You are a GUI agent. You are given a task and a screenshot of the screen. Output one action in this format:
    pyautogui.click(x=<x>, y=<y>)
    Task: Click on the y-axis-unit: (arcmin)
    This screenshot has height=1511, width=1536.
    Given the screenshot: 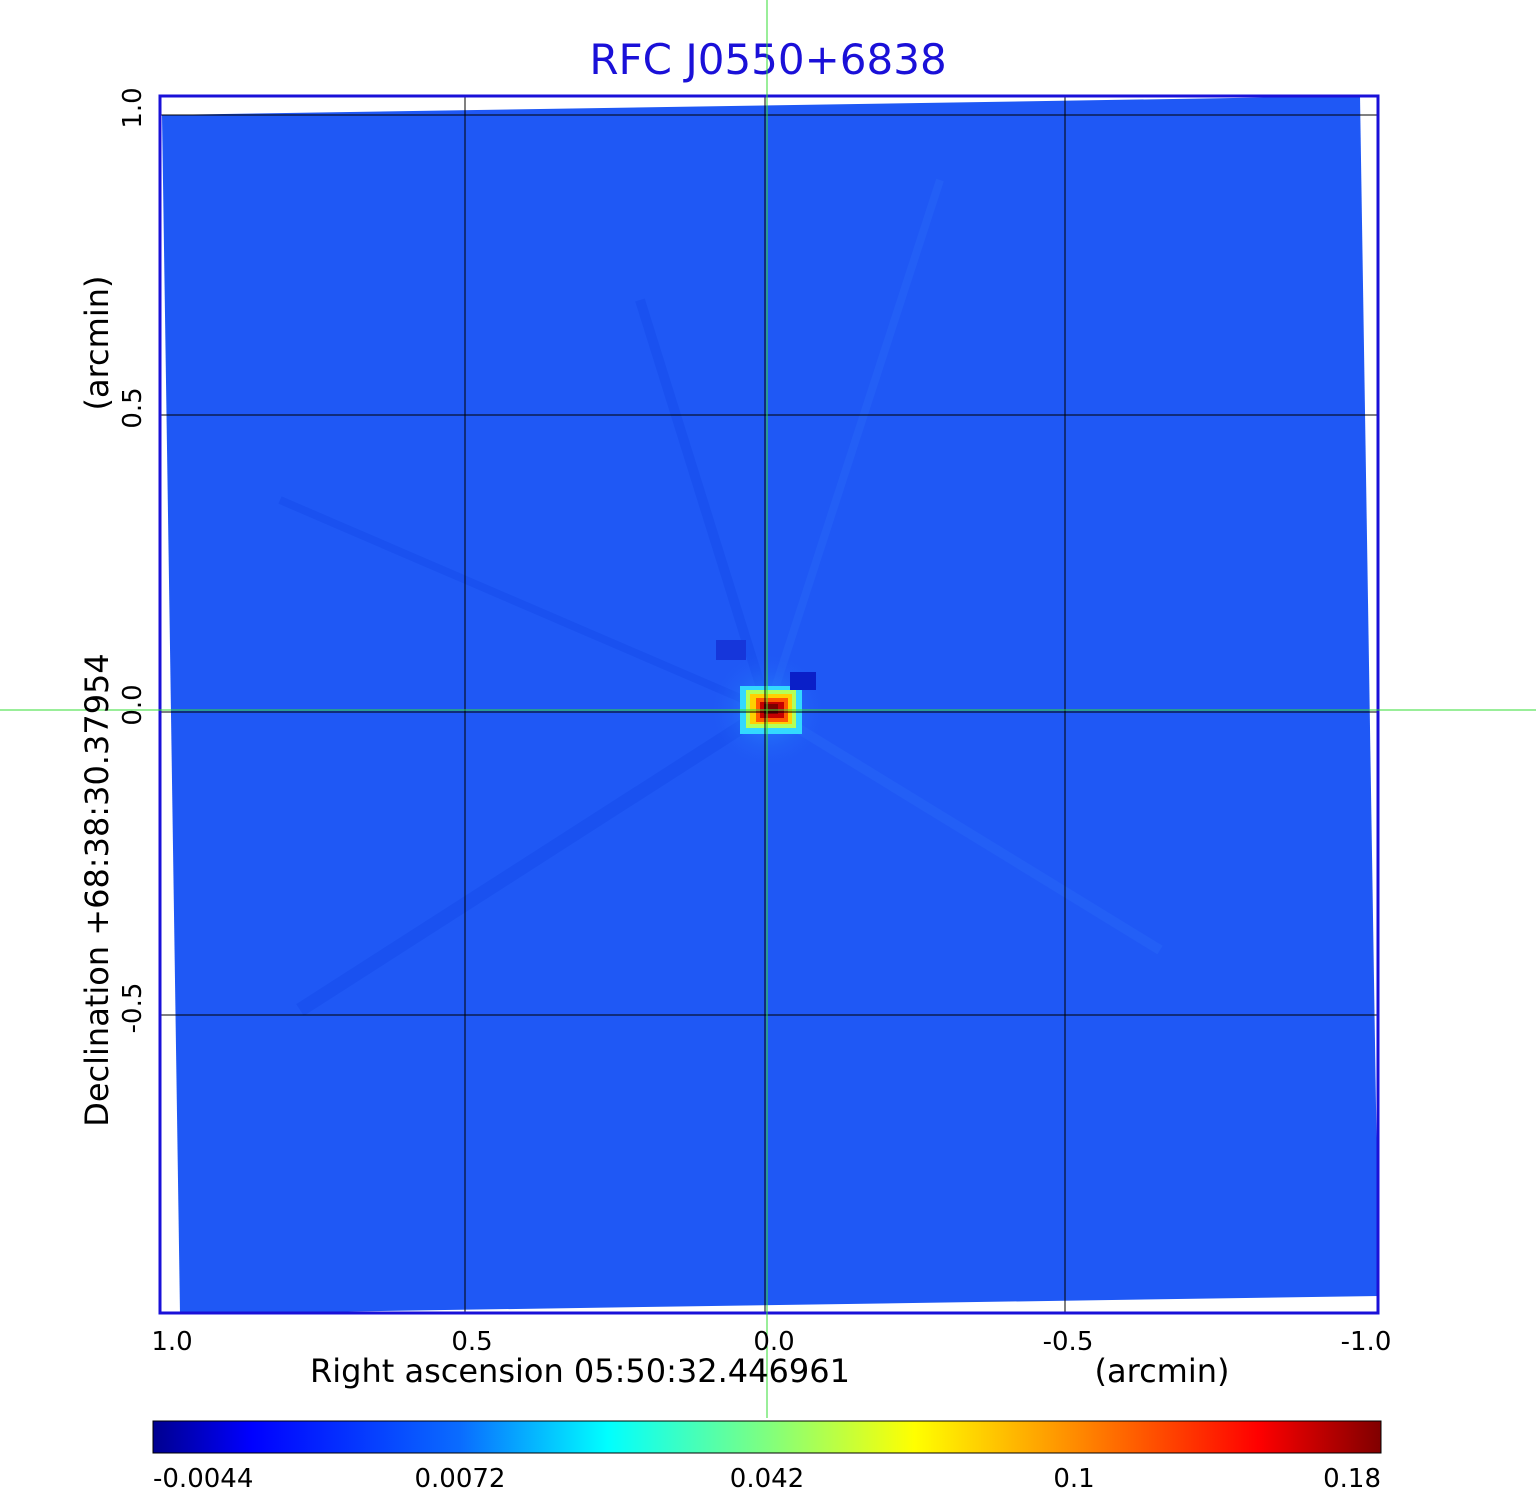 What is the action you would take?
    pyautogui.click(x=97, y=343)
    